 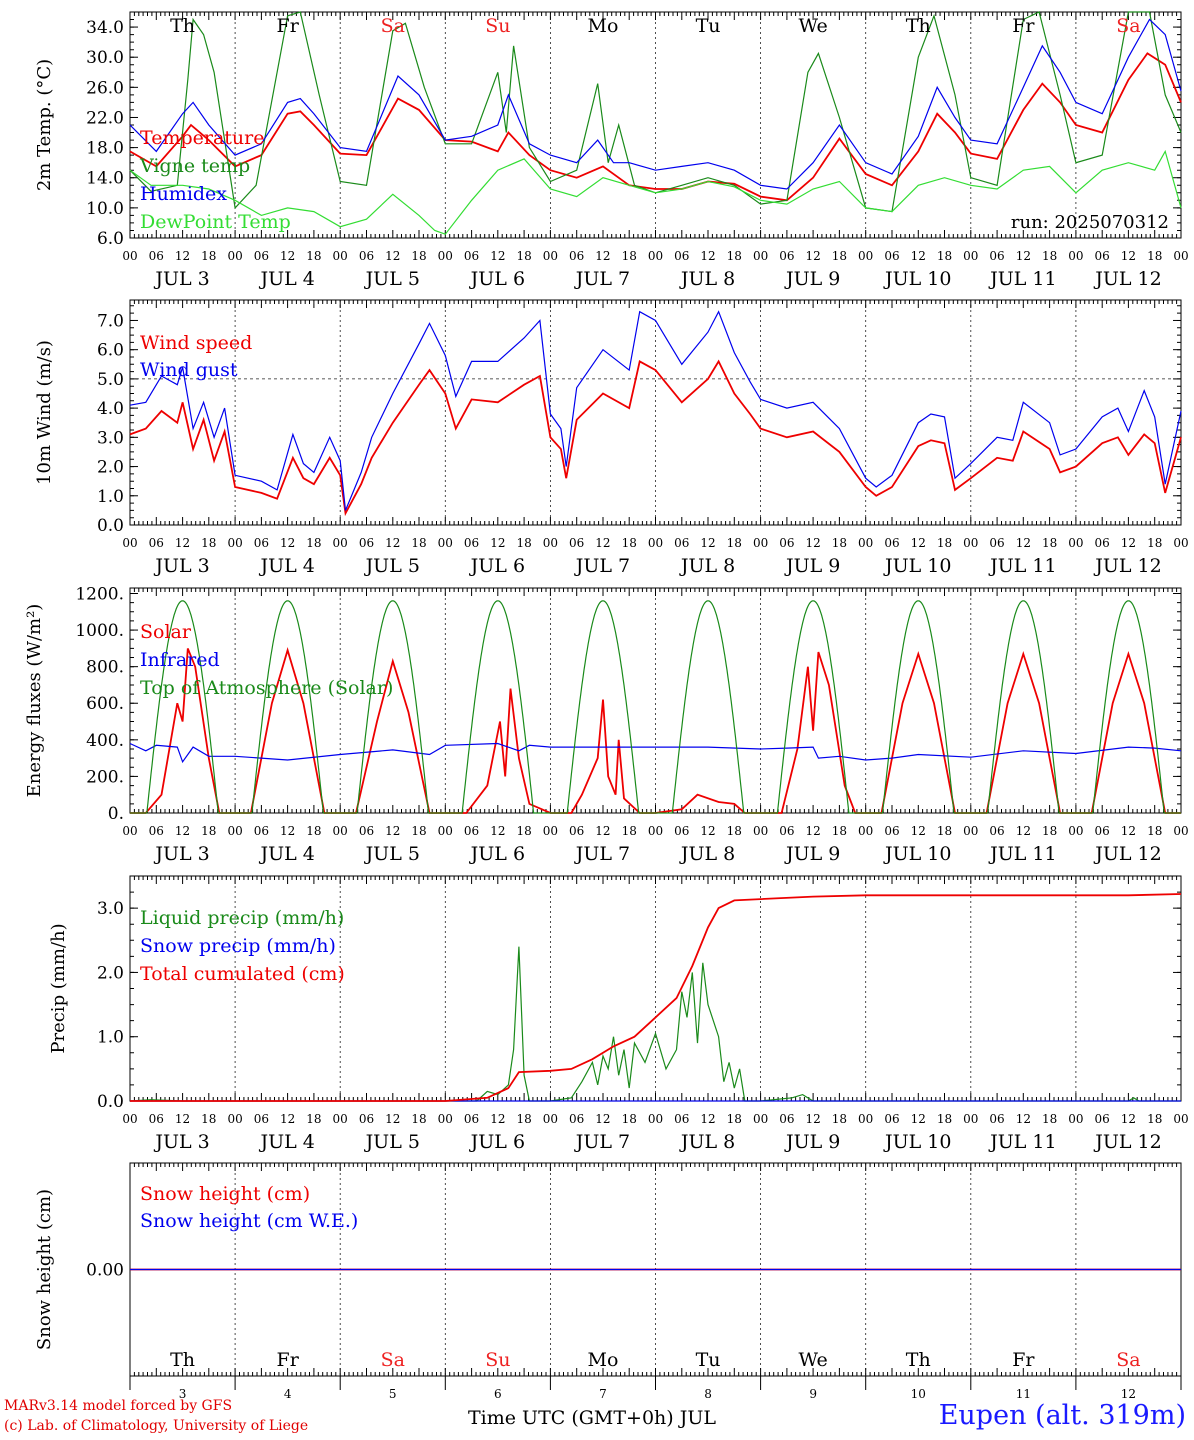 What do you see at coordinates (708, 26) in the screenshot?
I see `weekday-label: Tu` at bounding box center [708, 26].